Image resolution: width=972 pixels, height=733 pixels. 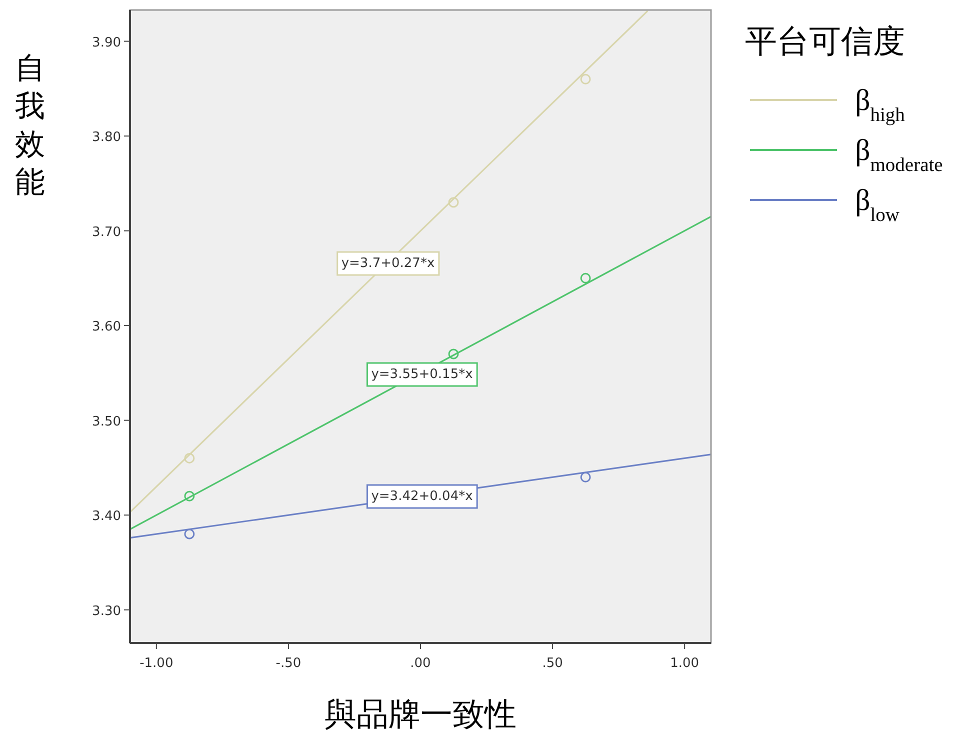 What do you see at coordinates (422, 496) in the screenshot?
I see `annotation: y=3.42+0.04*x` at bounding box center [422, 496].